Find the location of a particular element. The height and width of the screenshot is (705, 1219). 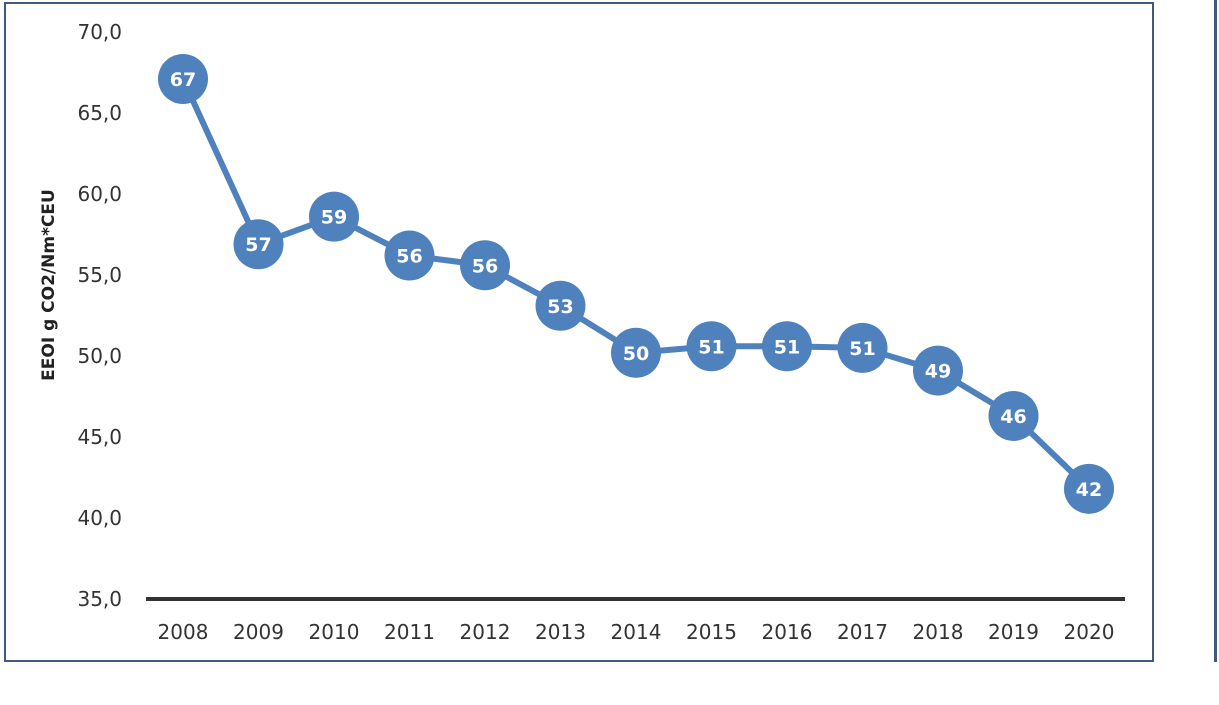

x-tick-label: 2013 is located at coordinates (560, 632).